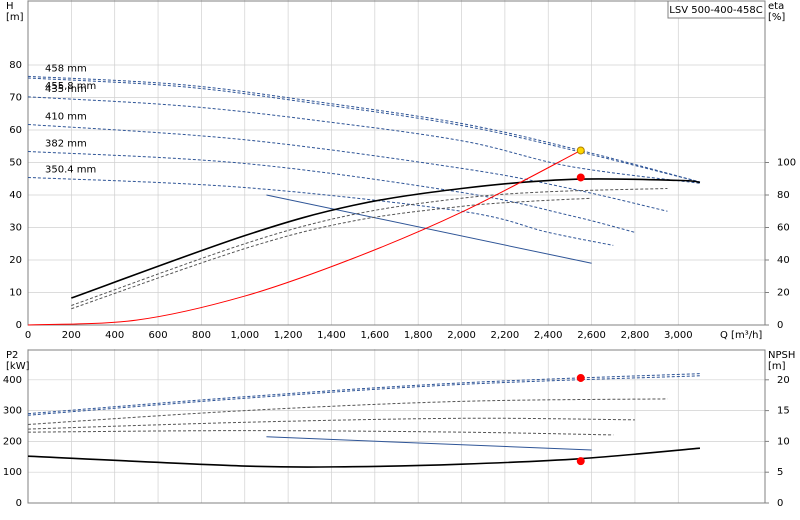 Image resolution: width=800 pixels, height=520 pixels. What do you see at coordinates (418, 335) in the screenshot?
I see `x-tick-label: 1,800` at bounding box center [418, 335].